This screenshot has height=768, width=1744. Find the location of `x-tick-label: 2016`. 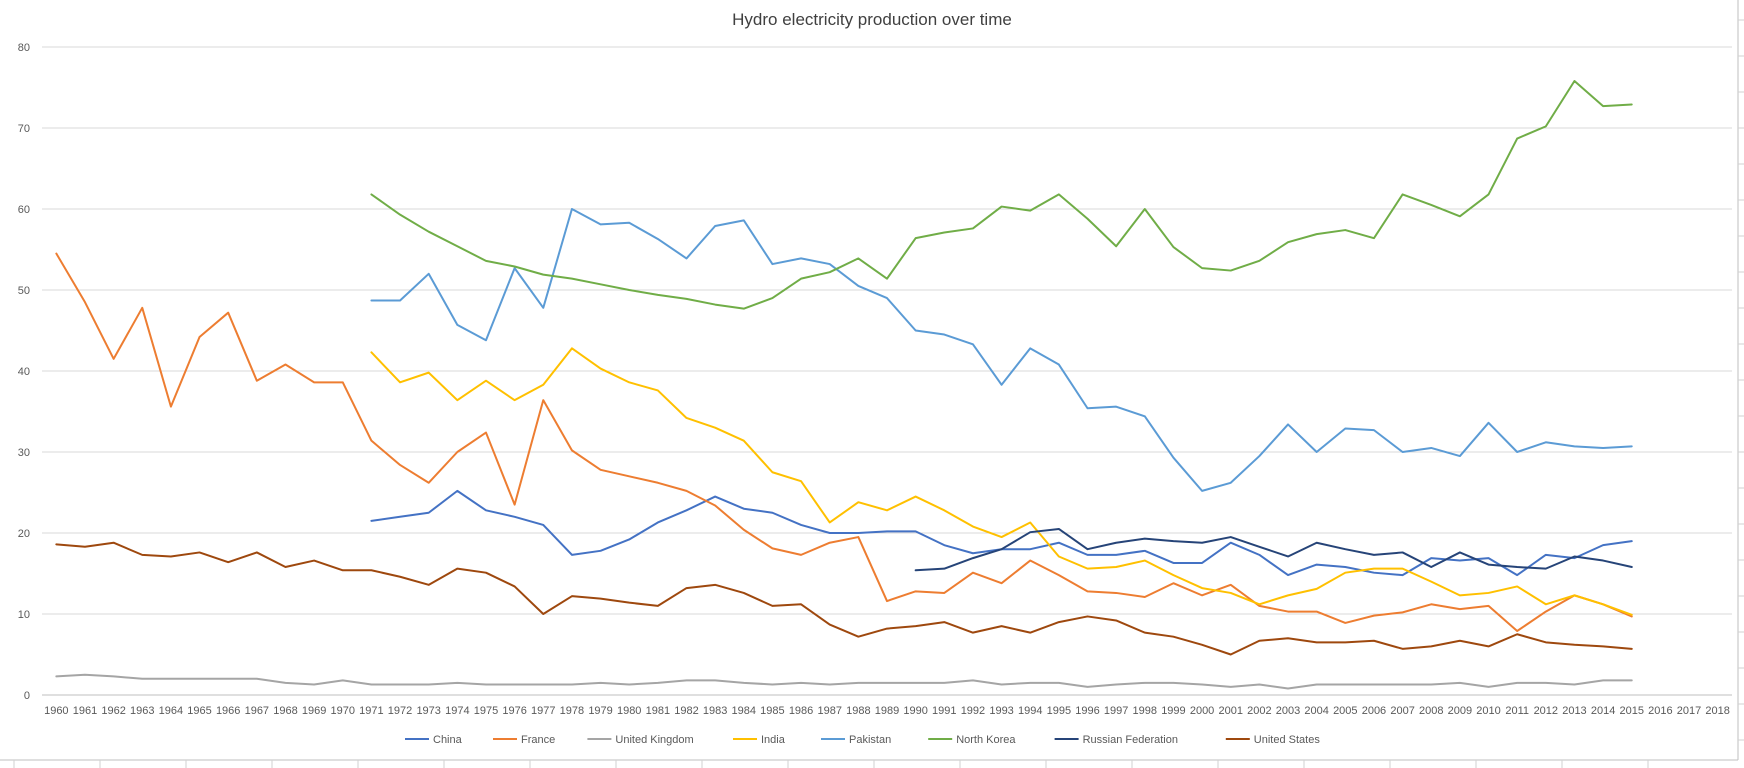

x-tick-label: 2016 is located at coordinates (1660, 711).